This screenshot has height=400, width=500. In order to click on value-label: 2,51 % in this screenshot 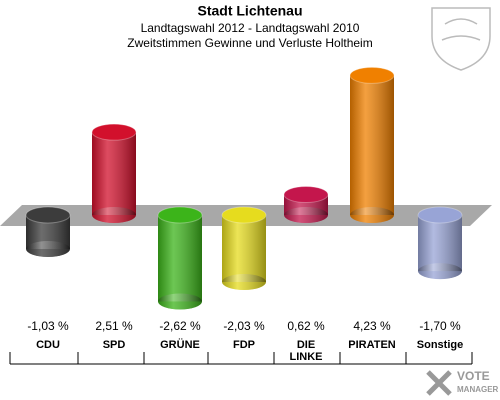, I will do `click(114, 326)`.